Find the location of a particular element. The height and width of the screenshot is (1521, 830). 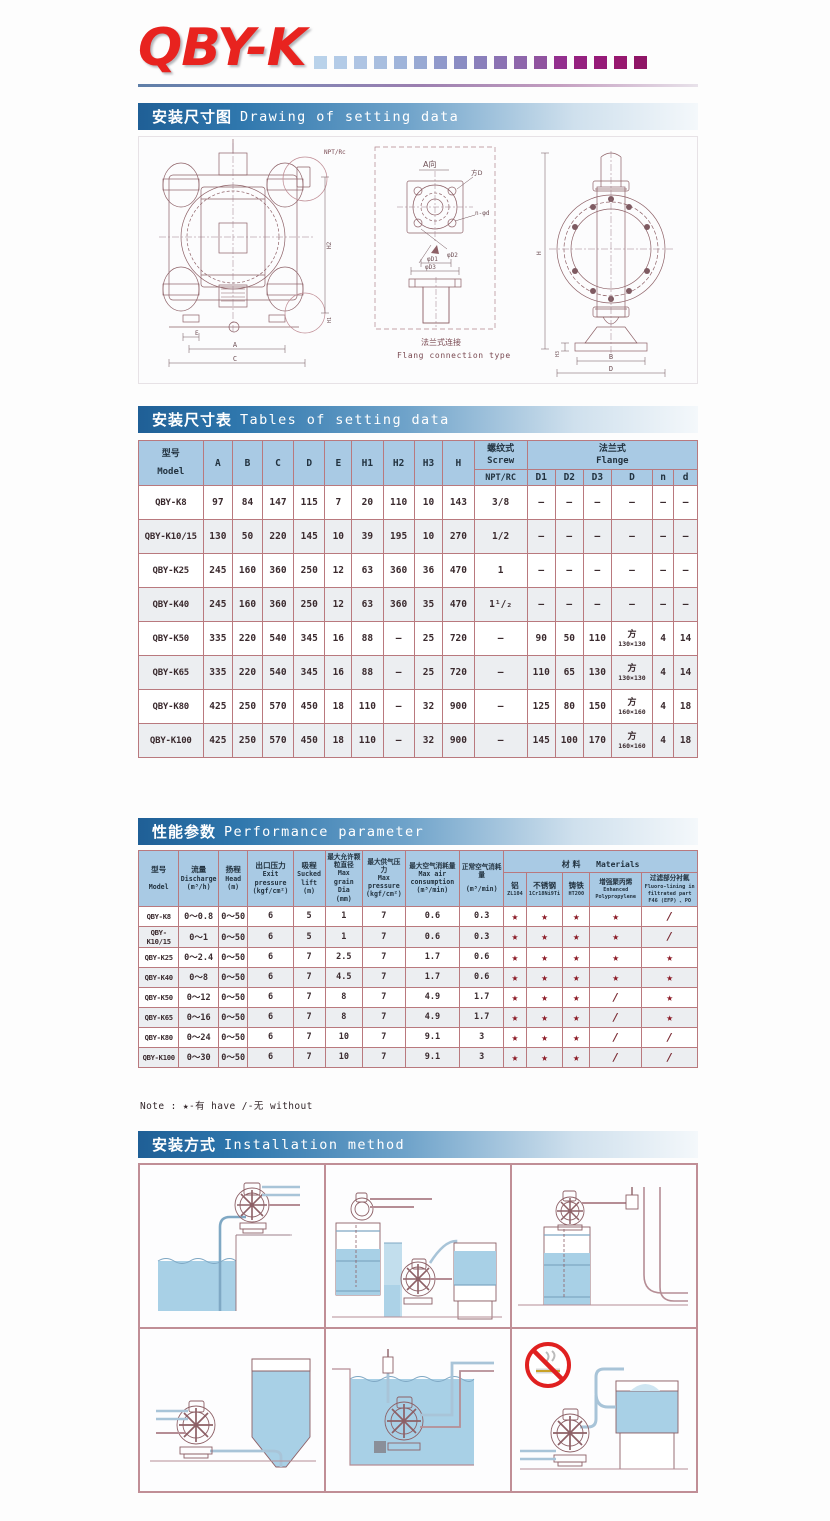

dim-col-h2: H2 is located at coordinates (398, 463).